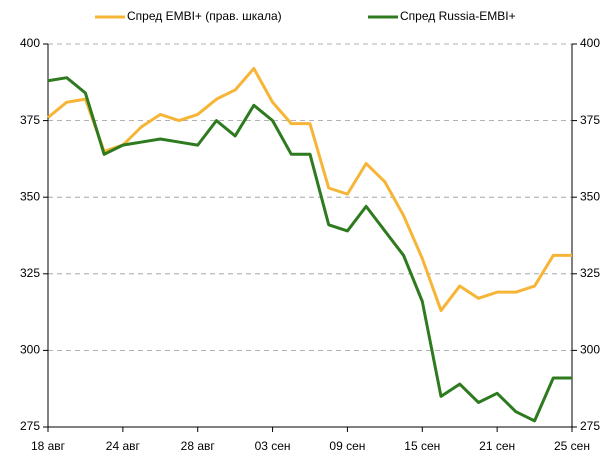 The width and height of the screenshot is (608, 461). What do you see at coordinates (30, 426) in the screenshot?
I see `y-tick-label: 275` at bounding box center [30, 426].